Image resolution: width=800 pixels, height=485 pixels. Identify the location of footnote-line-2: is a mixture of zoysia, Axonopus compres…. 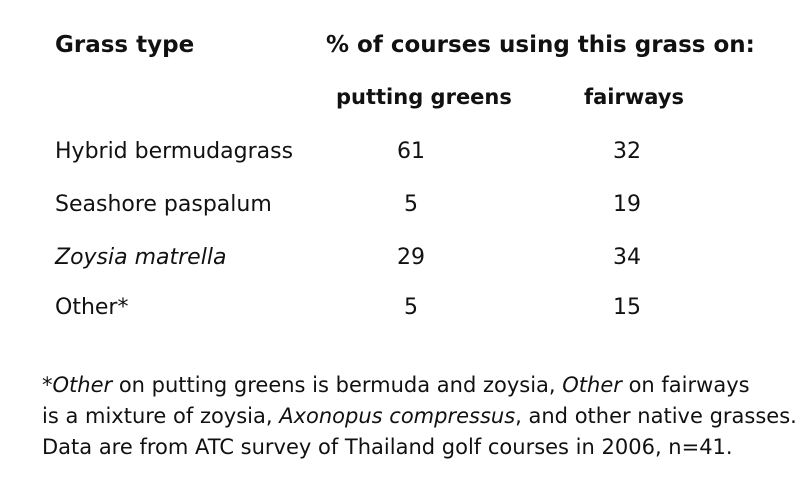
(419, 416).